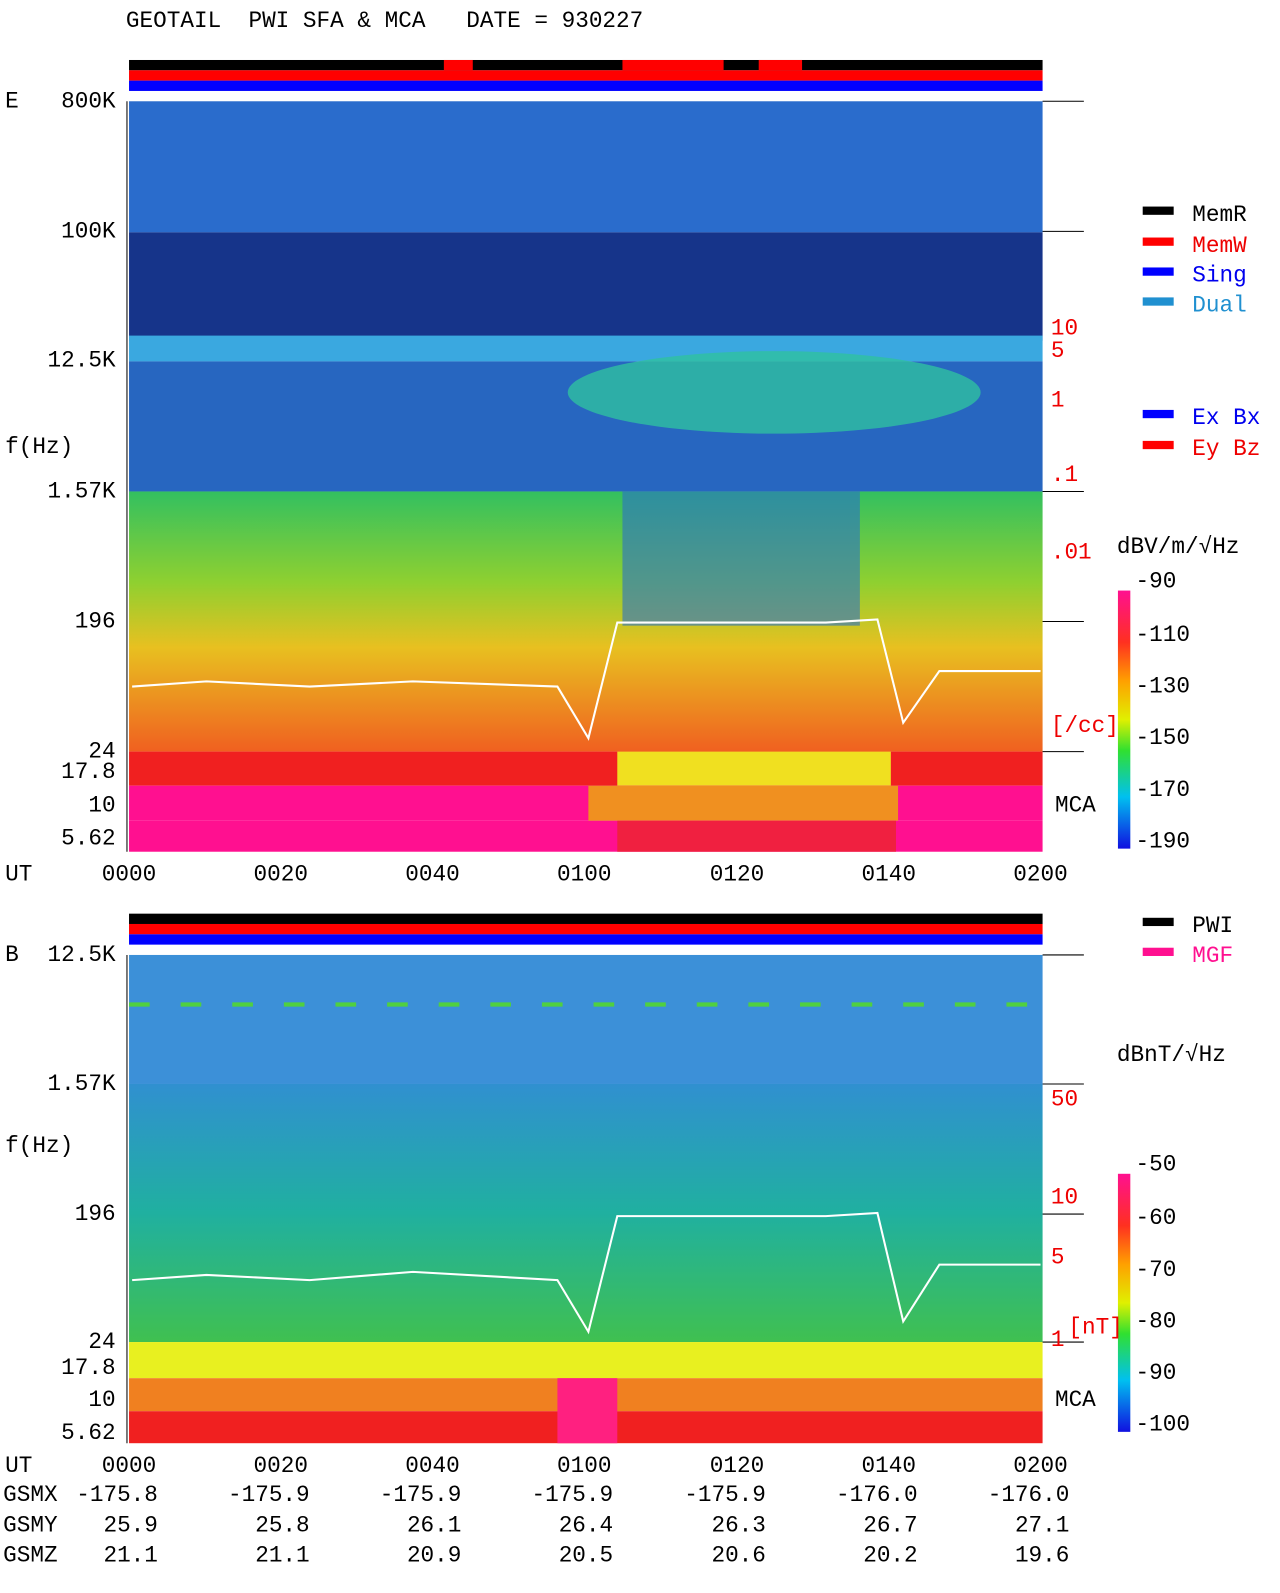 This screenshot has width=1280, height=1593. I want to click on orbit-value: 27.1, so click(1042, 1525).